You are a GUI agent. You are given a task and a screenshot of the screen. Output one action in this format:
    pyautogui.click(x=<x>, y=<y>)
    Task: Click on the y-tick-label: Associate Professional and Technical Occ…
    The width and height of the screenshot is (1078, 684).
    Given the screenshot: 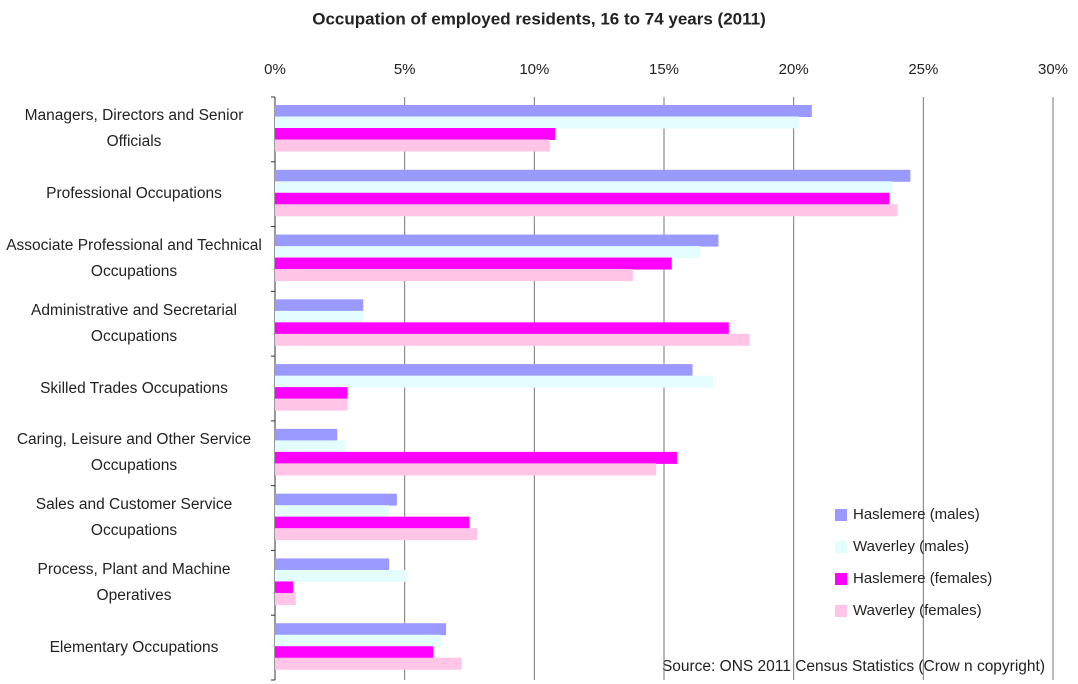 What is the action you would take?
    pyautogui.click(x=134, y=258)
    